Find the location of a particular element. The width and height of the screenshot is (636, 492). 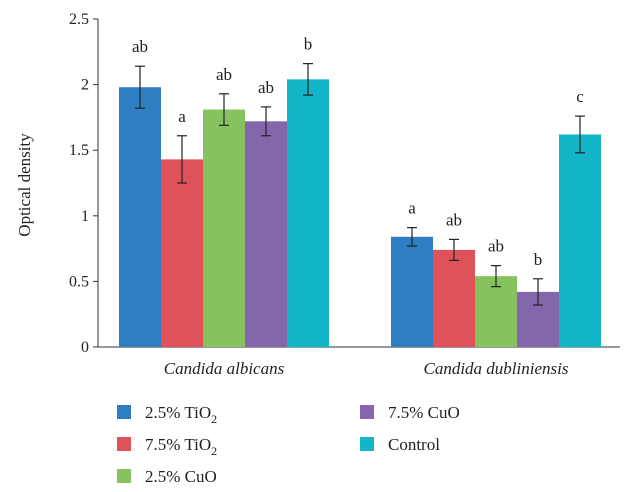

category-label: Candida dubliniensis is located at coordinates (496, 368).